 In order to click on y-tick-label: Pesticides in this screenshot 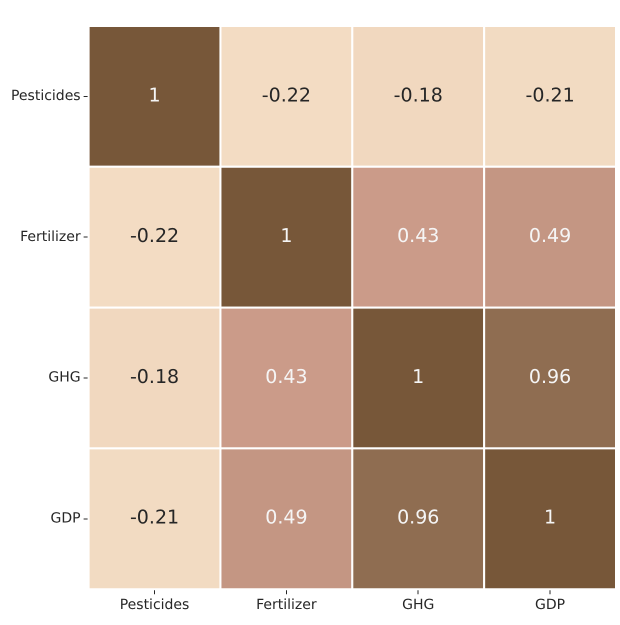, I will do `click(45, 96)`.